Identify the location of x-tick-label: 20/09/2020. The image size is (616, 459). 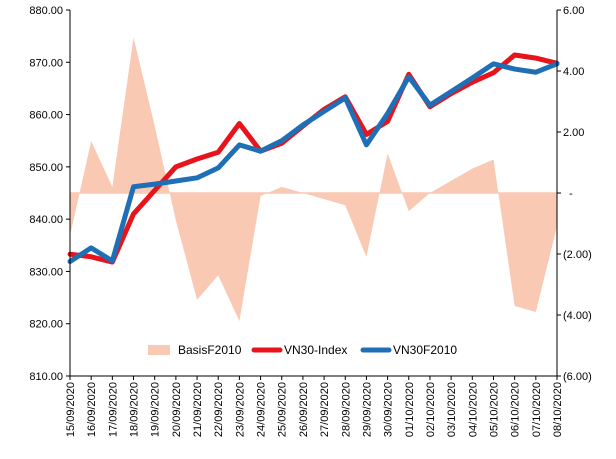
(177, 409).